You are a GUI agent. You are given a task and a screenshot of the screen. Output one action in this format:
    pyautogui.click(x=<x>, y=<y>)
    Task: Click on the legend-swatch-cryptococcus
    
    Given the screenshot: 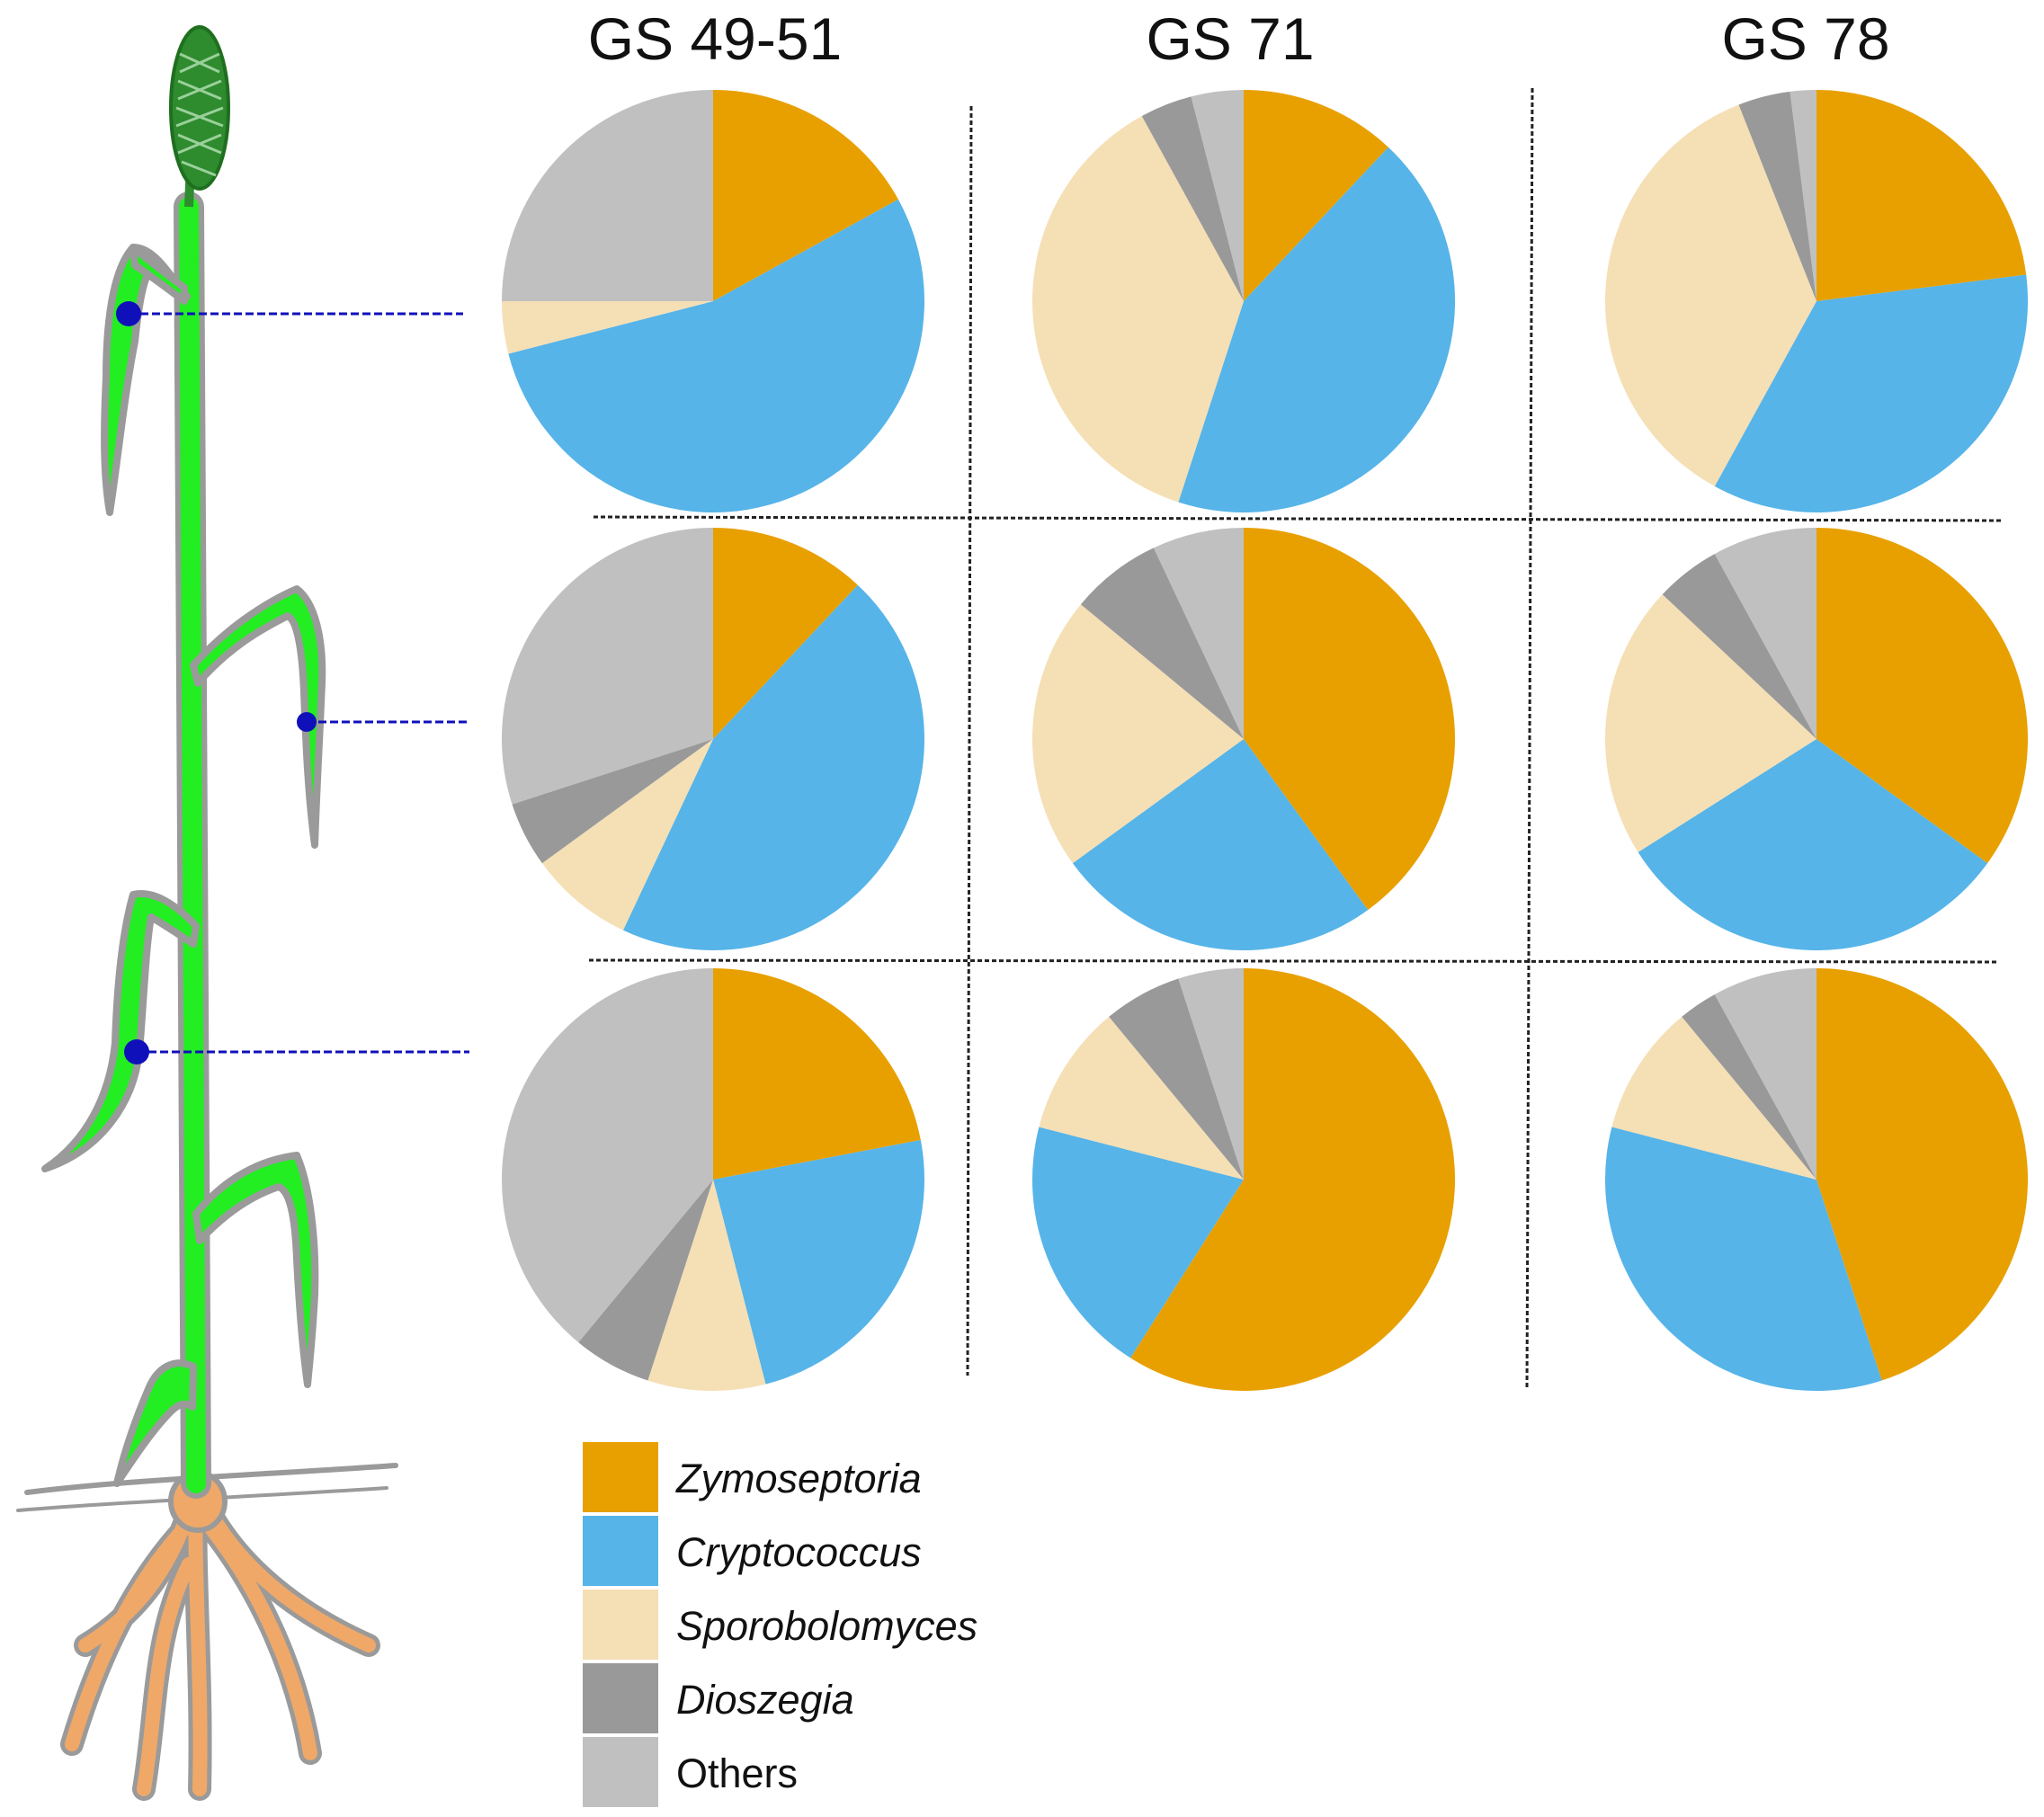 What is the action you would take?
    pyautogui.click(x=620, y=1551)
    